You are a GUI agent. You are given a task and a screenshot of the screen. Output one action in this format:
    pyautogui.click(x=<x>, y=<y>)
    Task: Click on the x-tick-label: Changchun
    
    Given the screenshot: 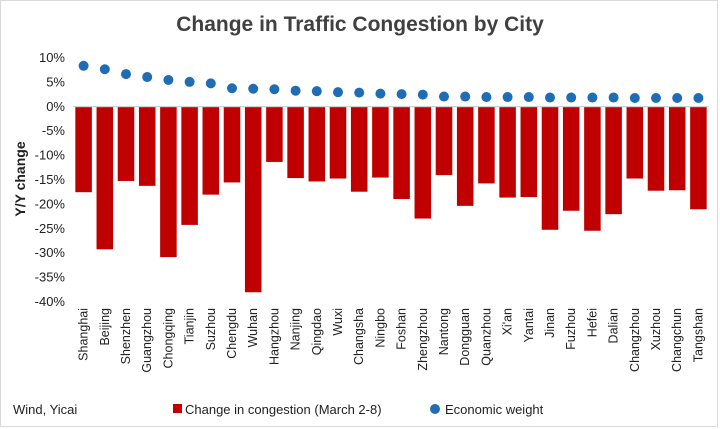 What is the action you would take?
    pyautogui.click(x=677, y=340)
    